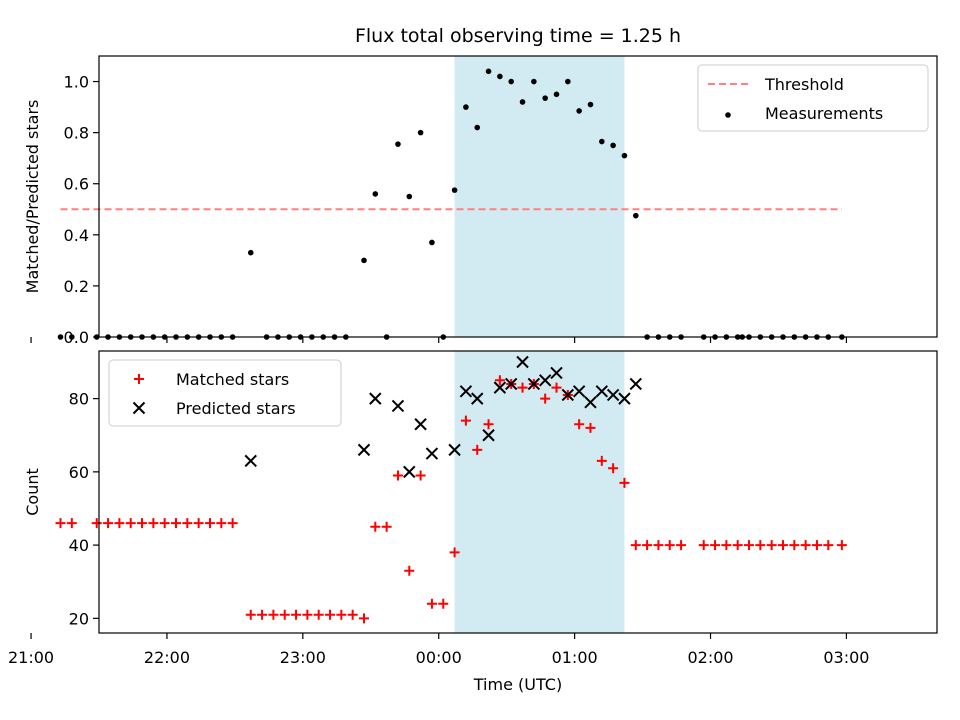 The image size is (960, 720). What do you see at coordinates (139, 379) in the screenshot?
I see `legend-matched-swatch` at bounding box center [139, 379].